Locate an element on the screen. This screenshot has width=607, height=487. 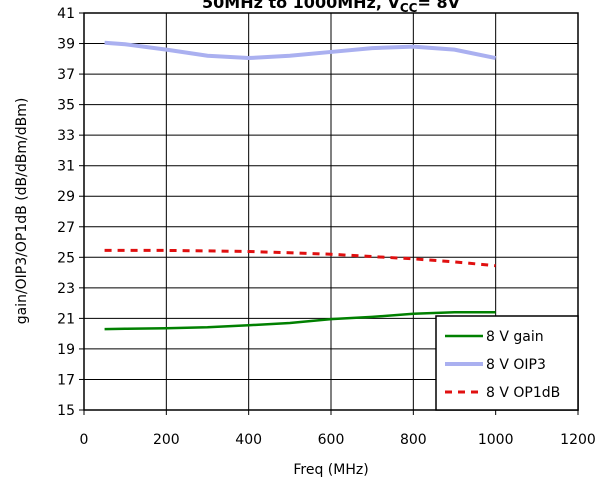
y-tick-label: 21 is located at coordinates (66, 319).